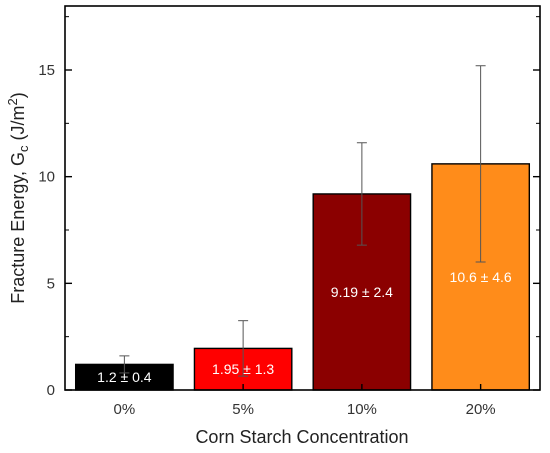 The width and height of the screenshot is (550, 453). What do you see at coordinates (301, 437) in the screenshot?
I see `x-axis-title: Corn Starch Concentration` at bounding box center [301, 437].